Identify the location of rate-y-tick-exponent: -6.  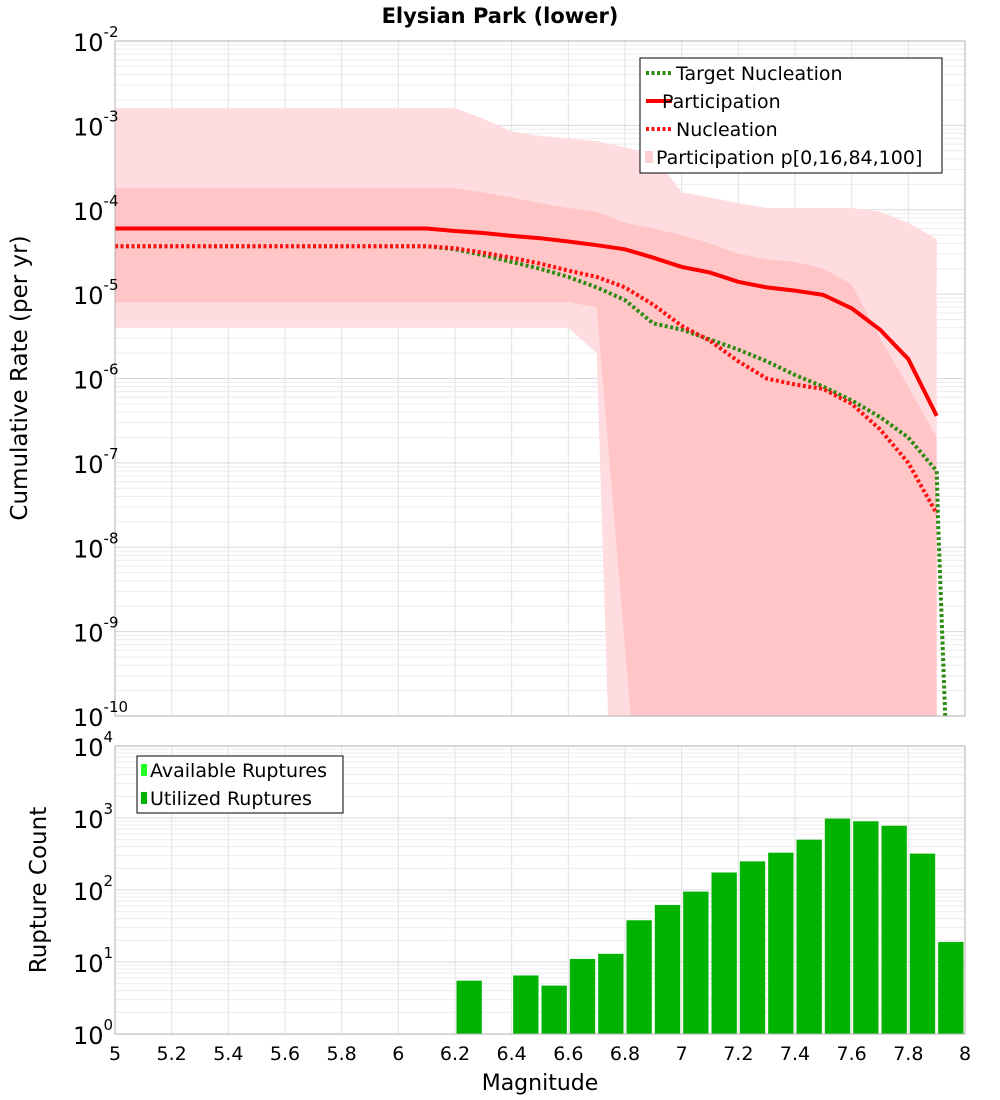
(111, 370).